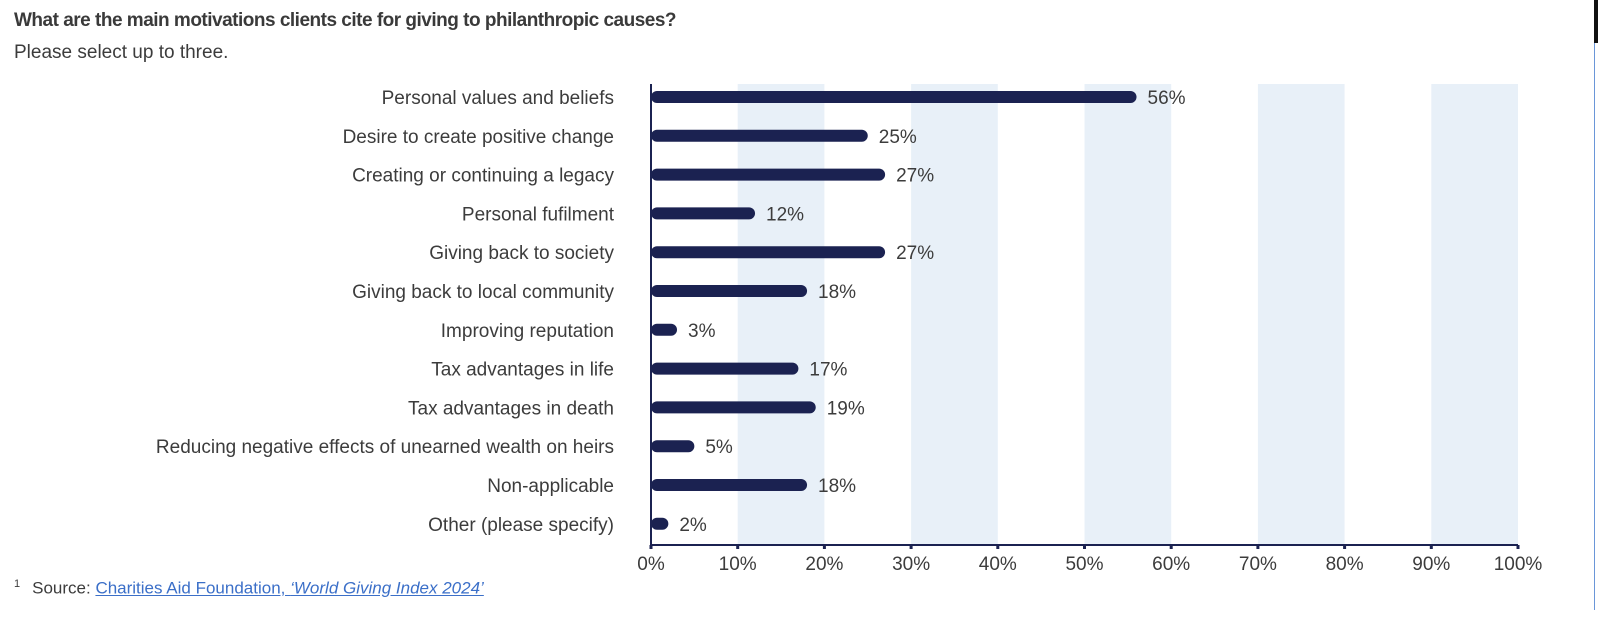  I want to click on chart-subtitle: Please select up to three., so click(121, 52).